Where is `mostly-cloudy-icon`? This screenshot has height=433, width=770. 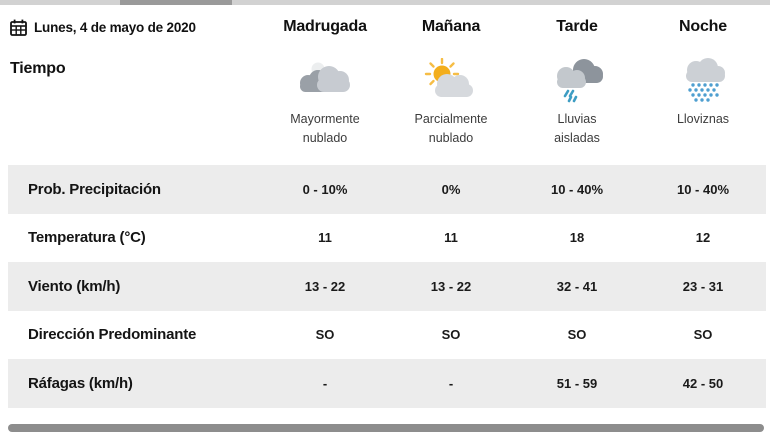 mostly-cloudy-icon is located at coordinates (325, 80).